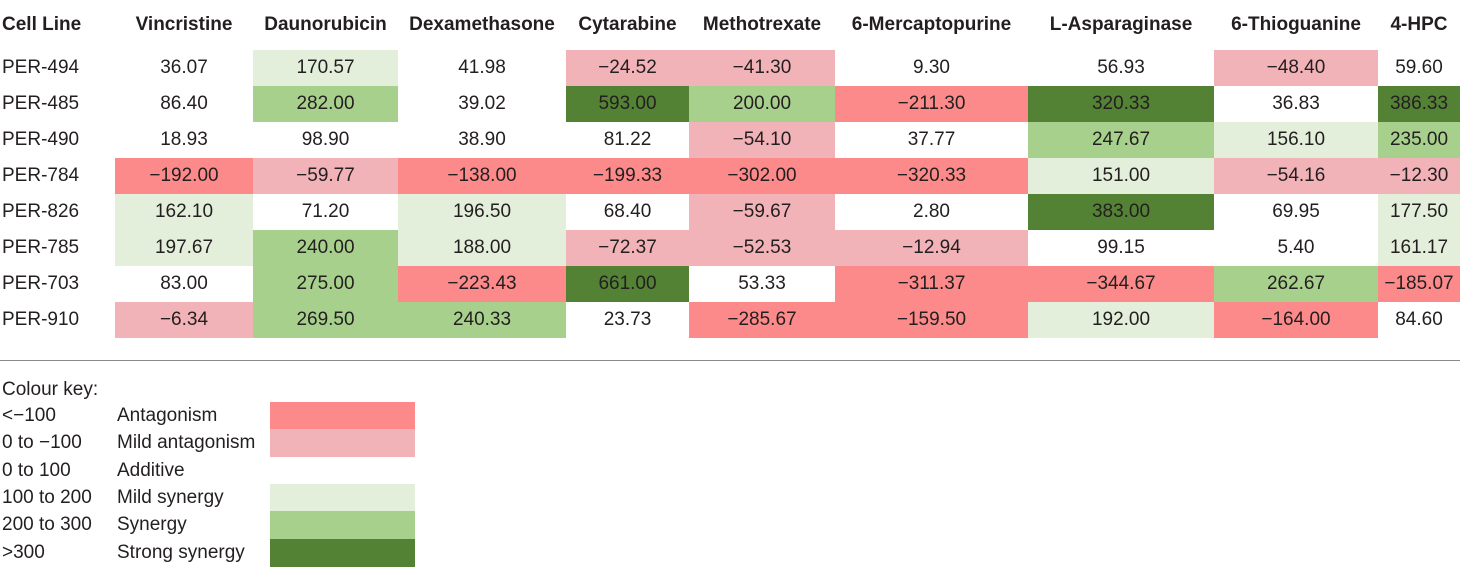 The image size is (1460, 567). What do you see at coordinates (931, 320) in the screenshot?
I see `table-cell: −159.50` at bounding box center [931, 320].